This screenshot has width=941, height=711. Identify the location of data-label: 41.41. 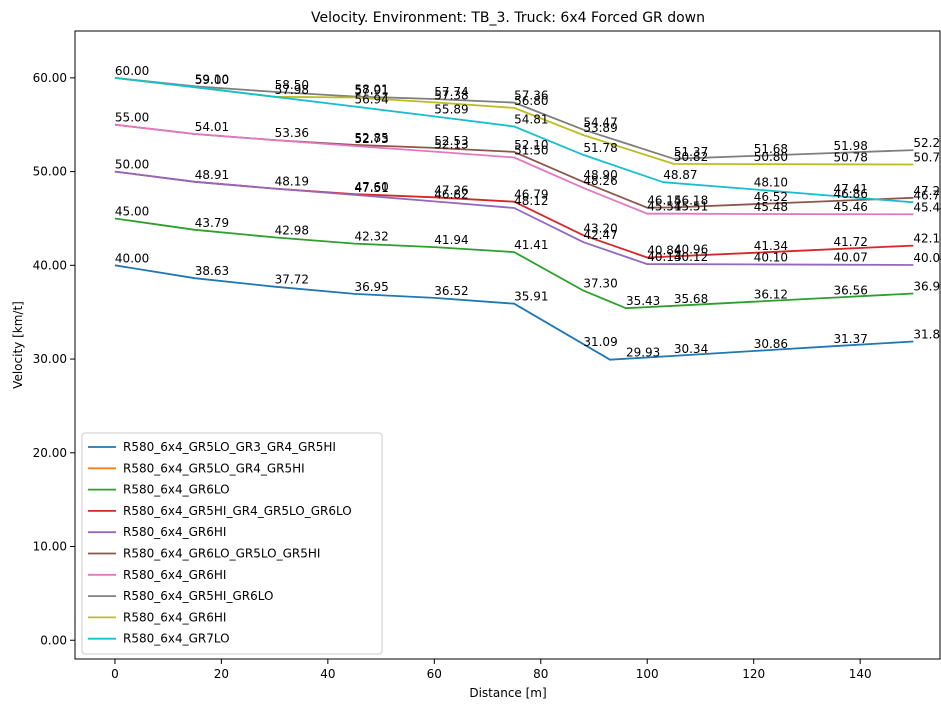
(531, 245).